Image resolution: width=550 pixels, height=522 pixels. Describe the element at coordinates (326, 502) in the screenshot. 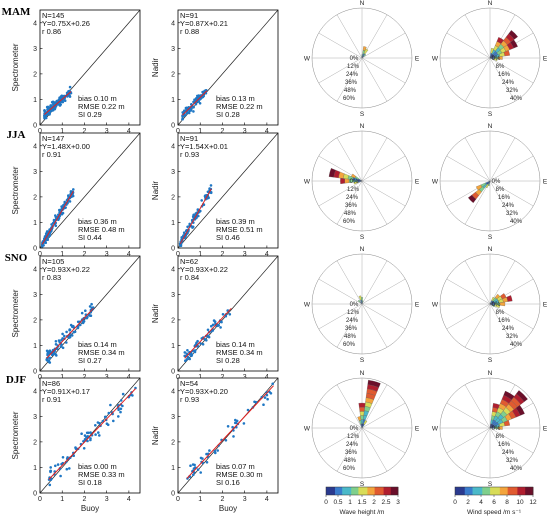

I see `colorbar-tick-label: 0` at that location.